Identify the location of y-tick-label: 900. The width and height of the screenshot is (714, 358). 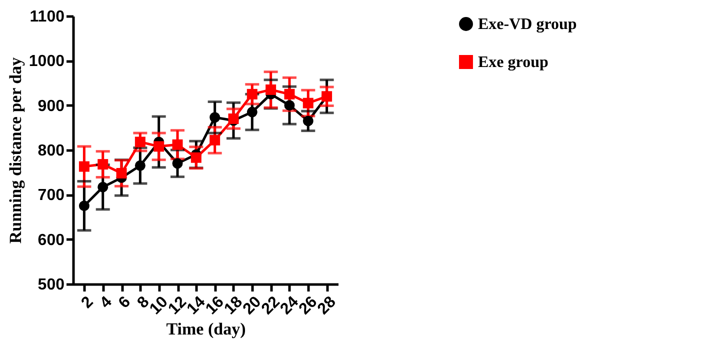
(51, 106).